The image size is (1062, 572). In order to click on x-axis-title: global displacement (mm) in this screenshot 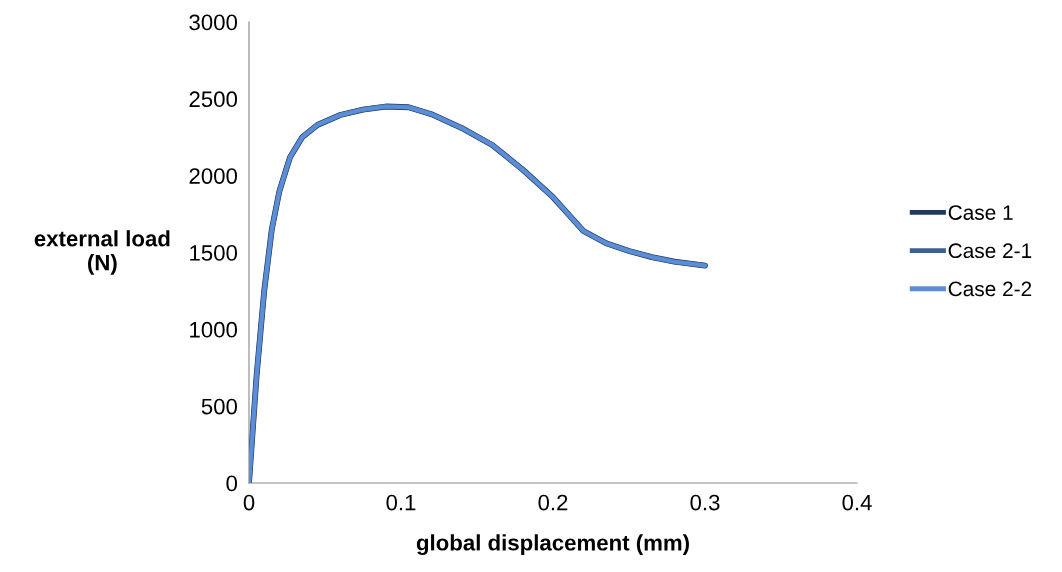, I will do `click(552, 545)`.